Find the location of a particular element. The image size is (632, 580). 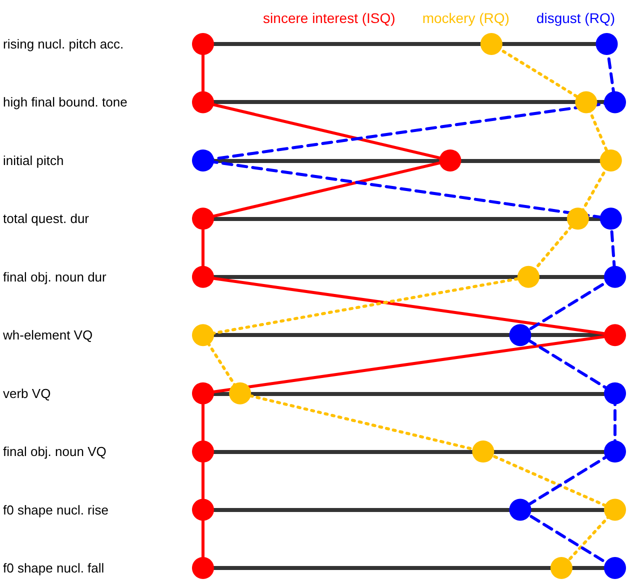

y-tick-label: wh-element VQ is located at coordinates (47, 335).